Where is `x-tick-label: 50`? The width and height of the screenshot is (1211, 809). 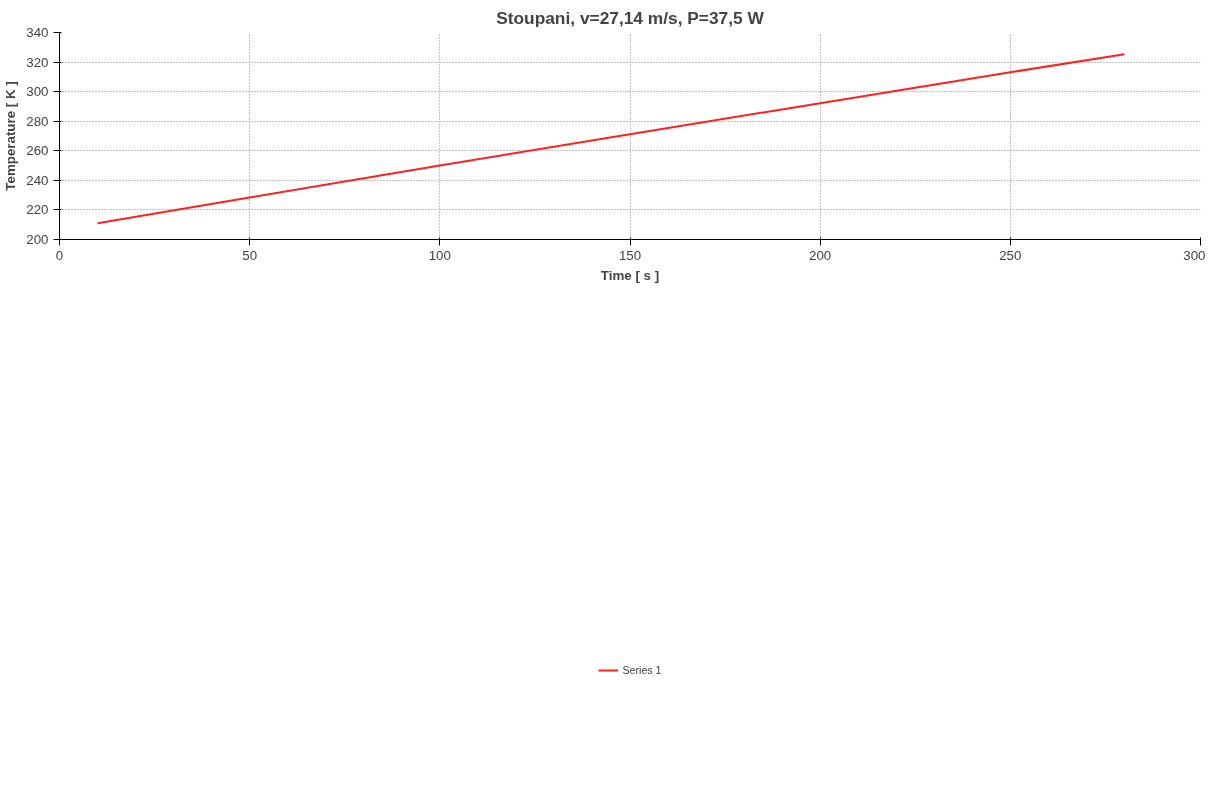
x-tick-label: 50 is located at coordinates (250, 255).